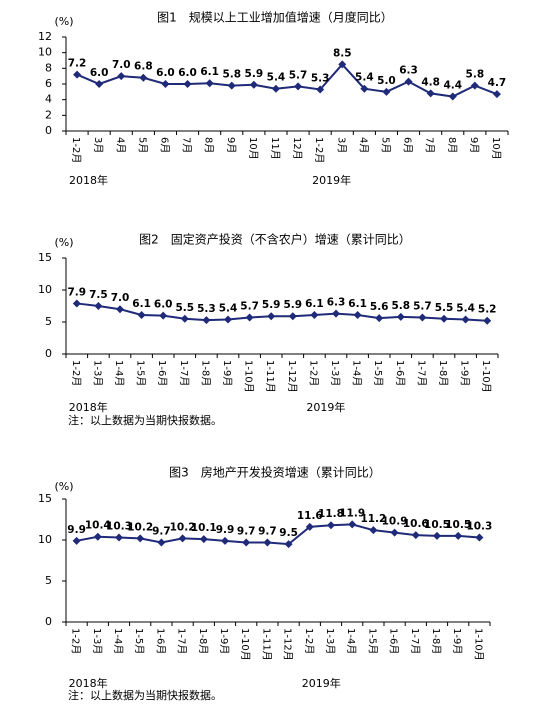  Describe the element at coordinates (394, 641) in the screenshot. I see `x-tick-label: 1-6月` at that location.